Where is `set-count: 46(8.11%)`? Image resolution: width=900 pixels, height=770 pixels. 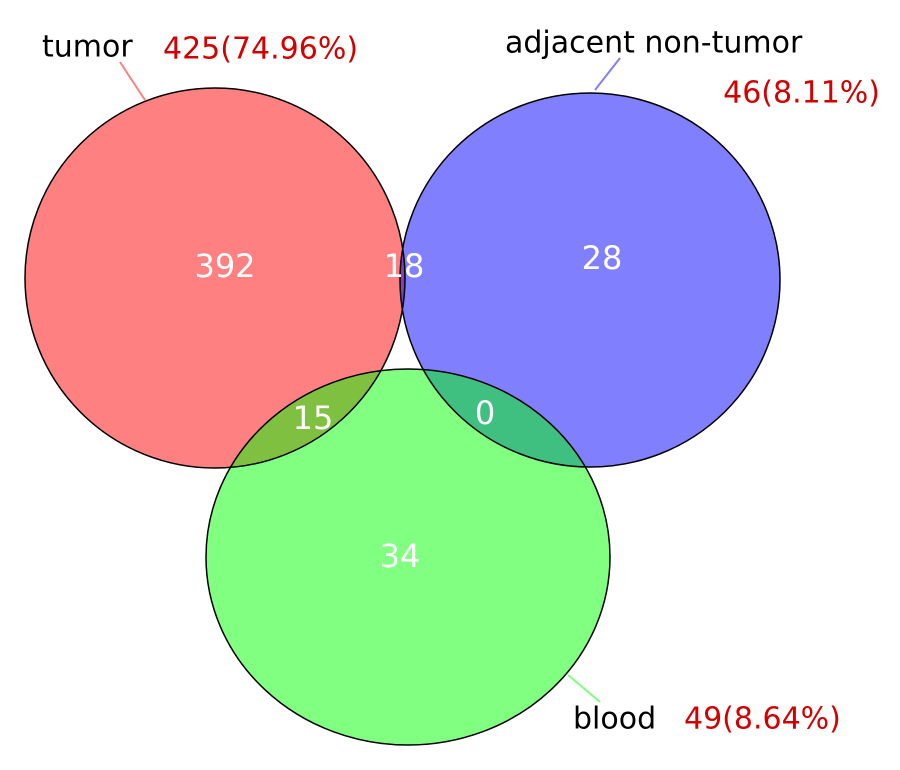 set-count: 46(8.11%) is located at coordinates (801, 93).